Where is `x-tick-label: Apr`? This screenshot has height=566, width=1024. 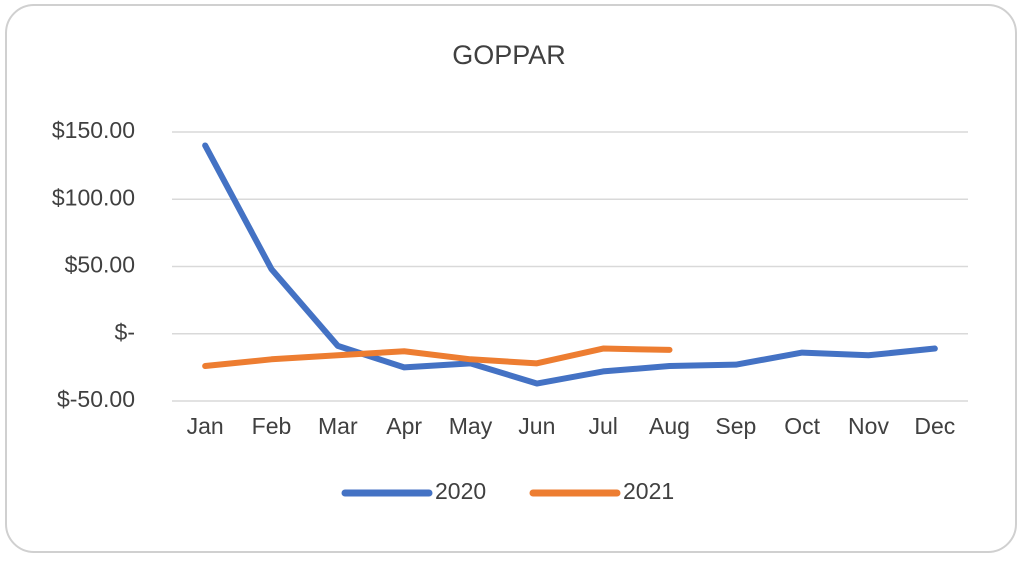 x-tick-label: Apr is located at coordinates (404, 426).